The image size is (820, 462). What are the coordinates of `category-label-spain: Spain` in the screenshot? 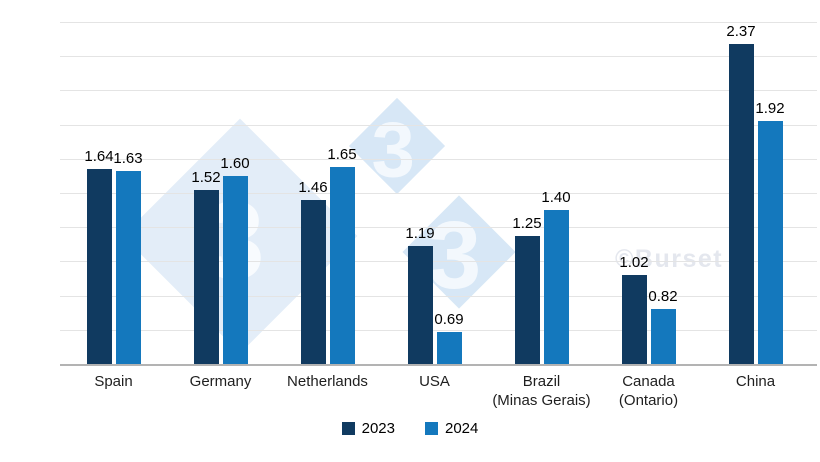 It's located at (113, 381).